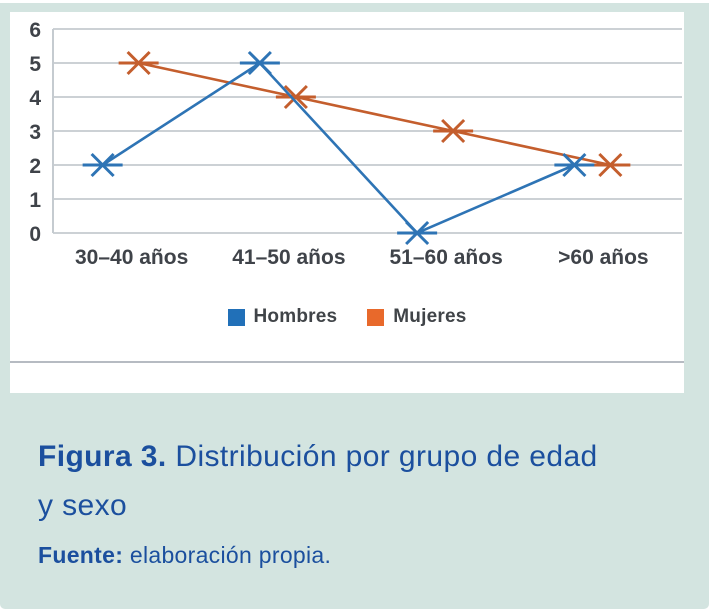 Image resolution: width=709 pixels, height=609 pixels. I want to click on svg-text: 6, so click(35, 30).